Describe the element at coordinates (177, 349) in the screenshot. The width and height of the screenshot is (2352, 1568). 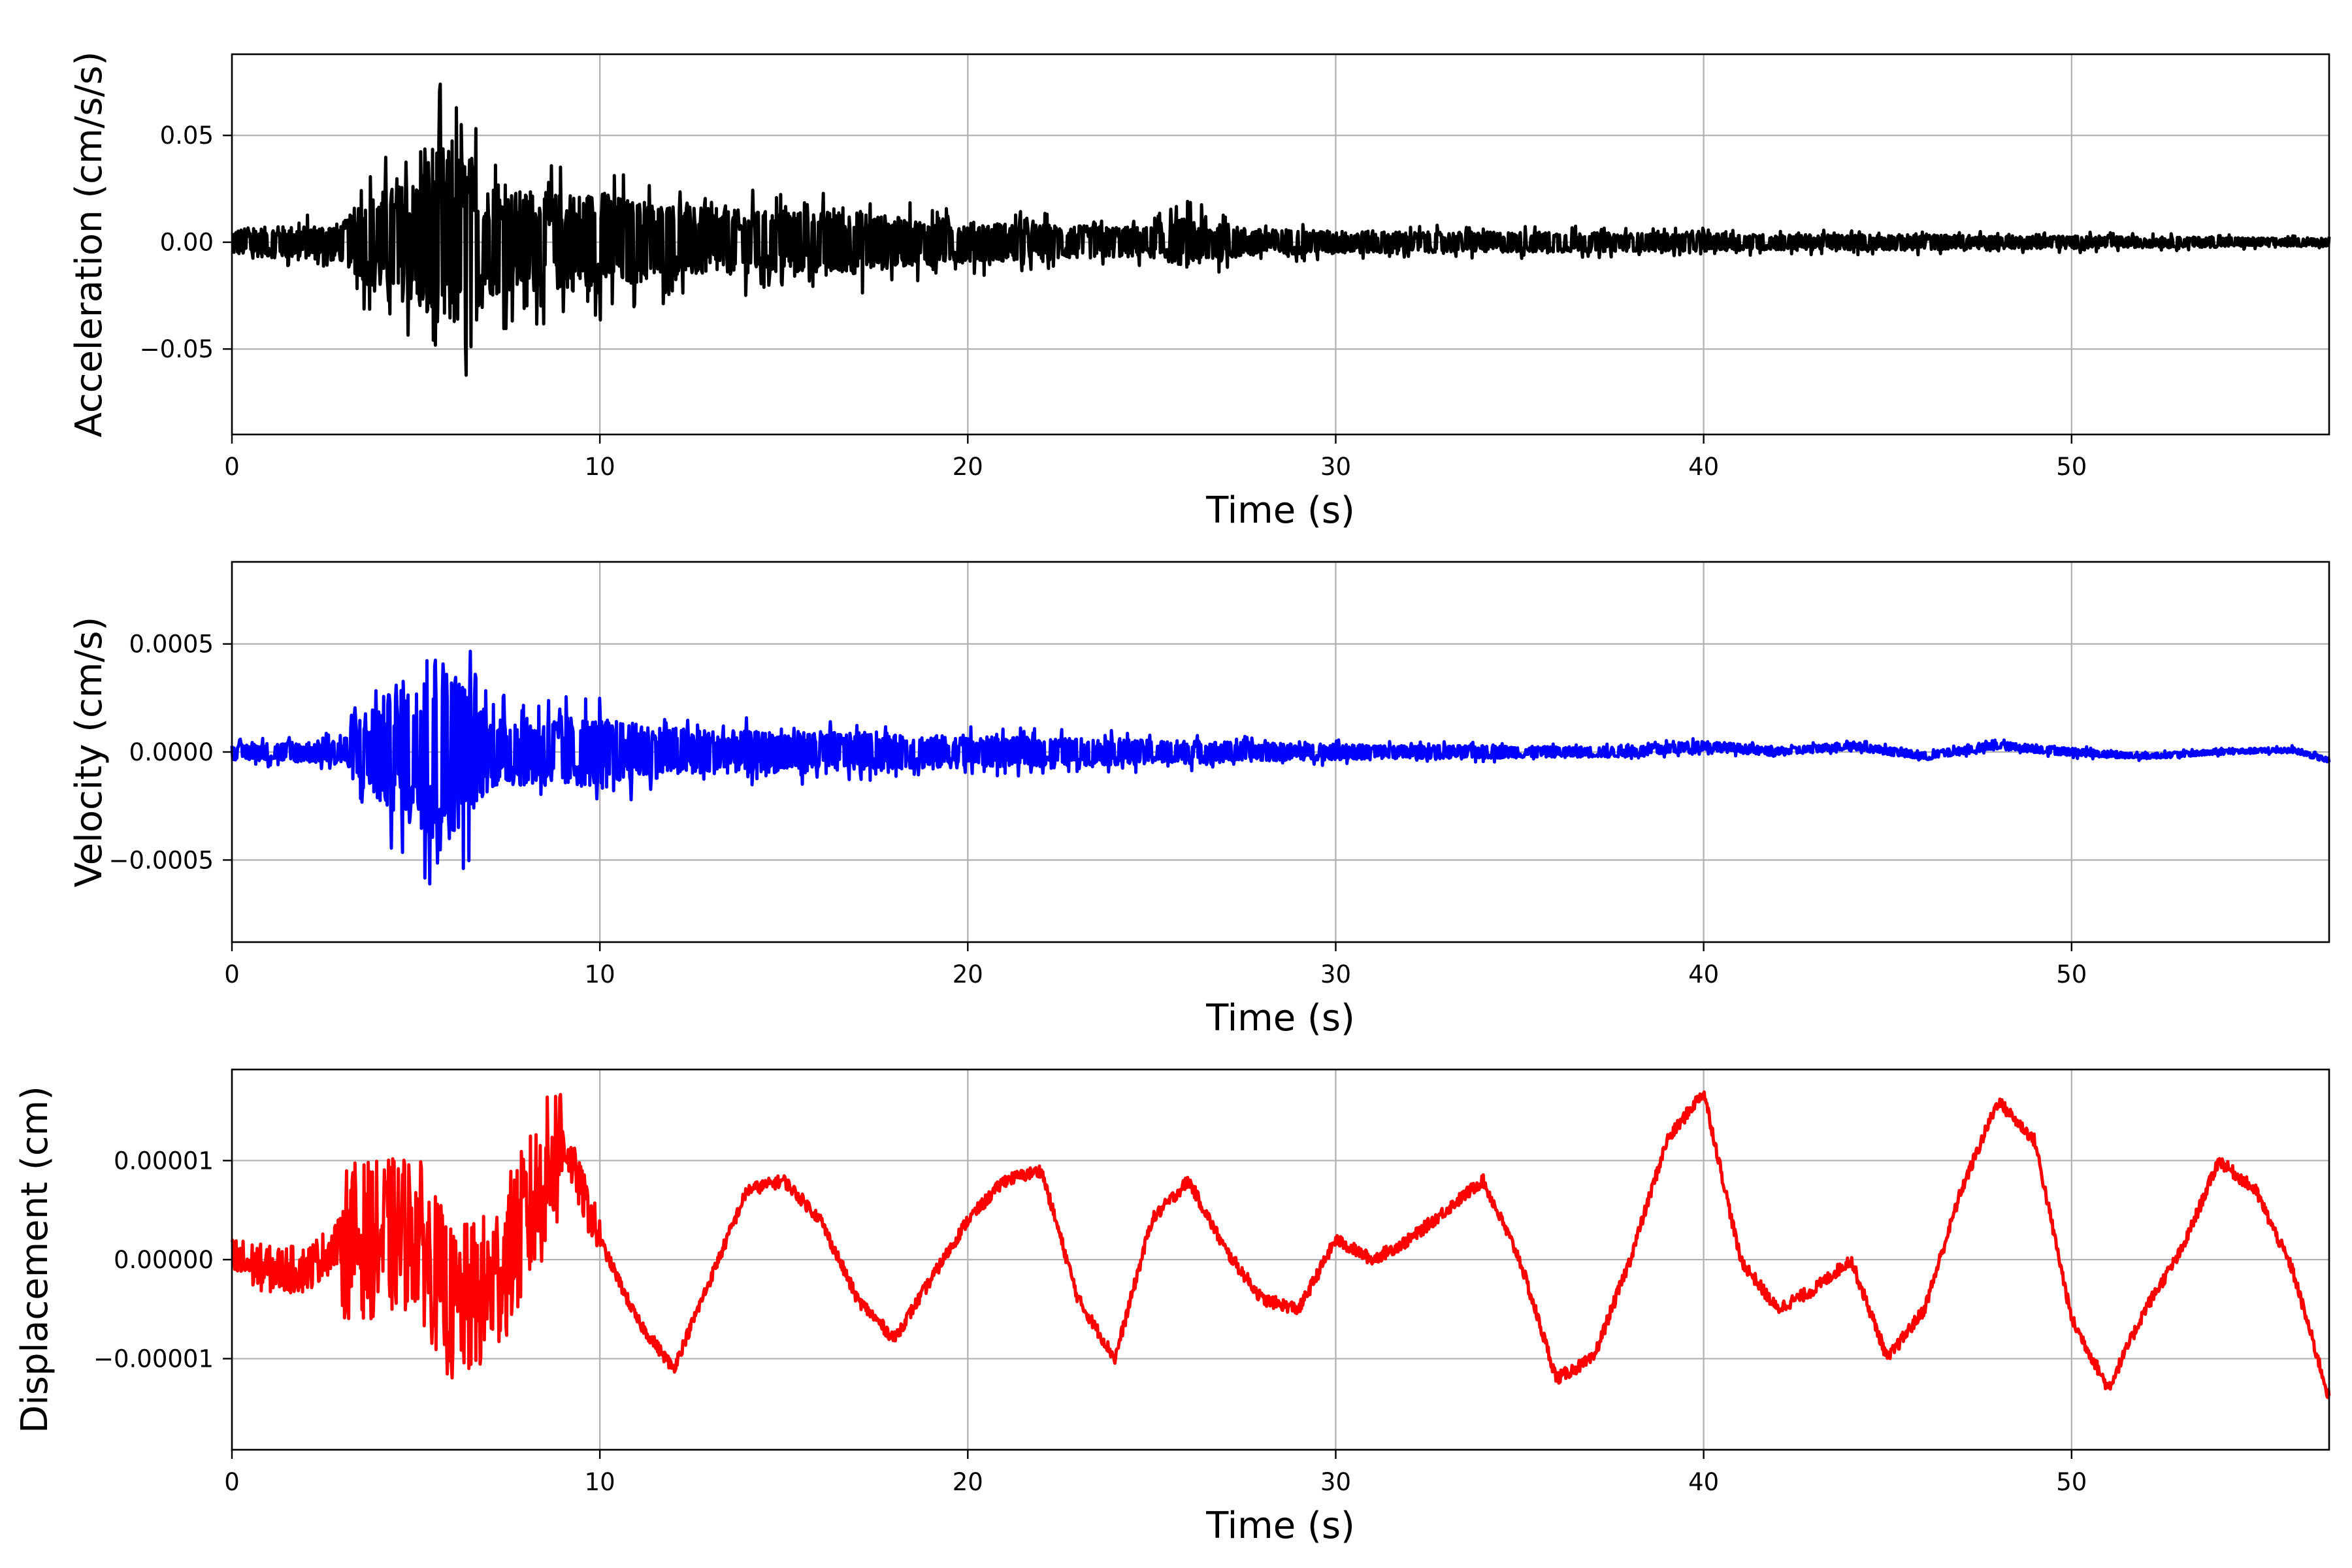
I see `y-tick-label: −0.05` at that location.